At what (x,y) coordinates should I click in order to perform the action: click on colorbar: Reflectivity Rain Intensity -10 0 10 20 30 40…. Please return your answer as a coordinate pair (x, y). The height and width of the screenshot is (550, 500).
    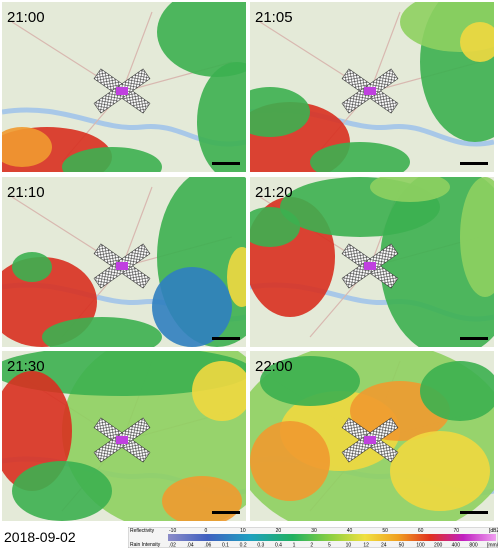
    Looking at the image, I should click on (313, 537).